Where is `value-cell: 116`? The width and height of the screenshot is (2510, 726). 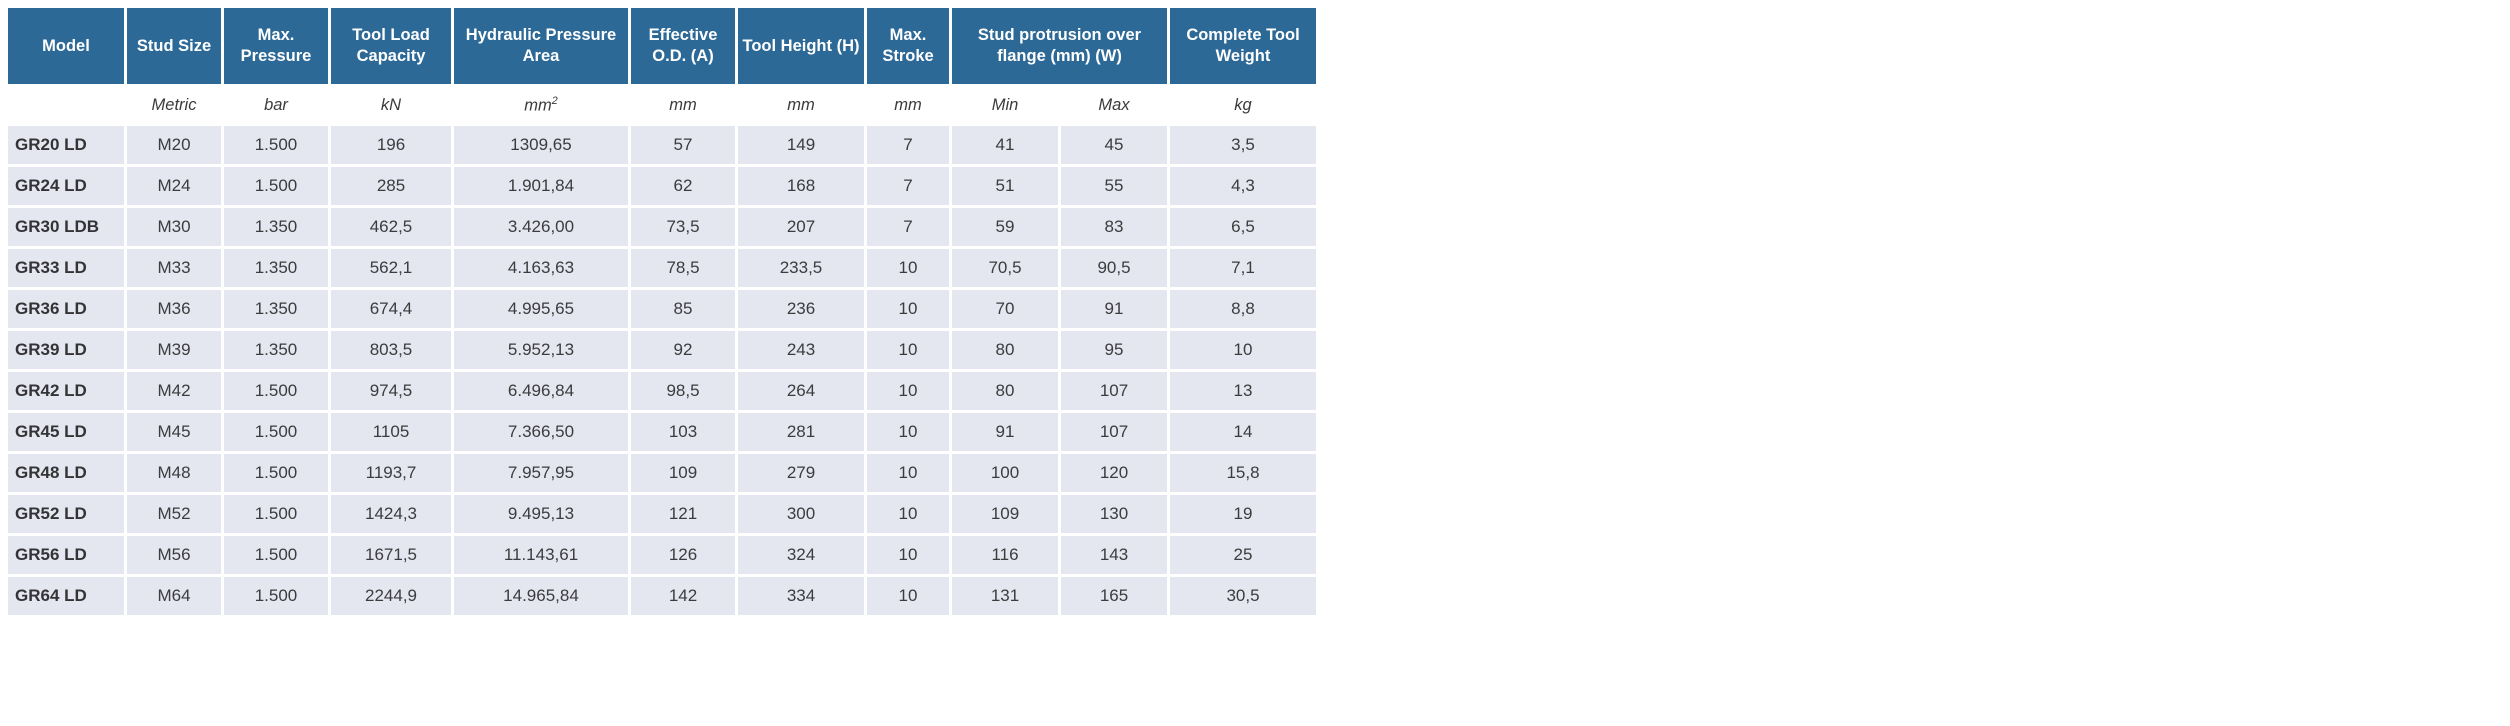 value-cell: 116 is located at coordinates (1005, 555).